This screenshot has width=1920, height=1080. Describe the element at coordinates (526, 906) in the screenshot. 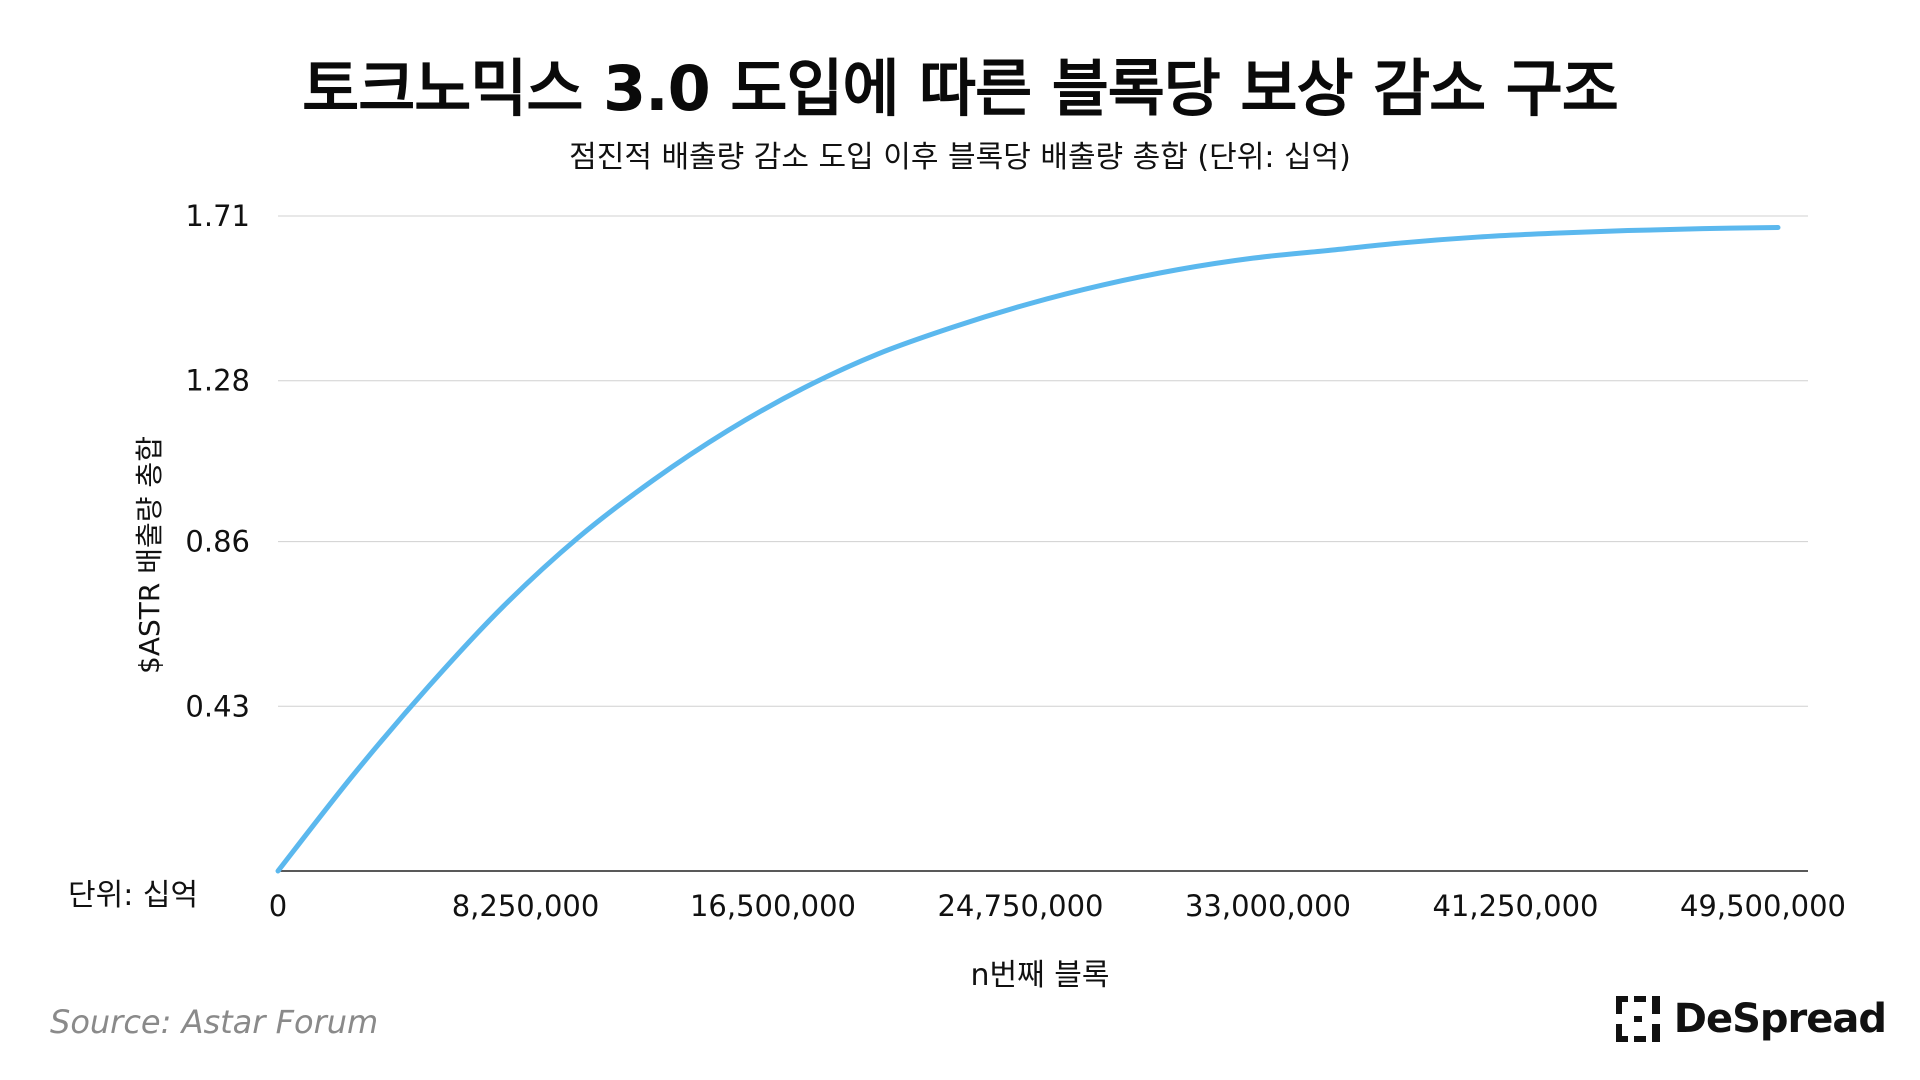

I see `x-tick-label: 8,250,000` at that location.